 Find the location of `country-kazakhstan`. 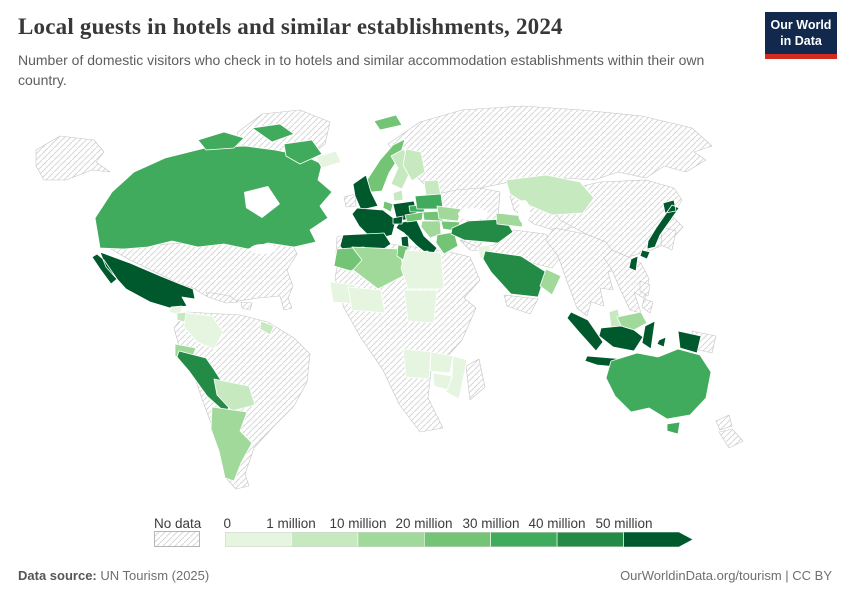

country-kazakhstan is located at coordinates (550, 195).